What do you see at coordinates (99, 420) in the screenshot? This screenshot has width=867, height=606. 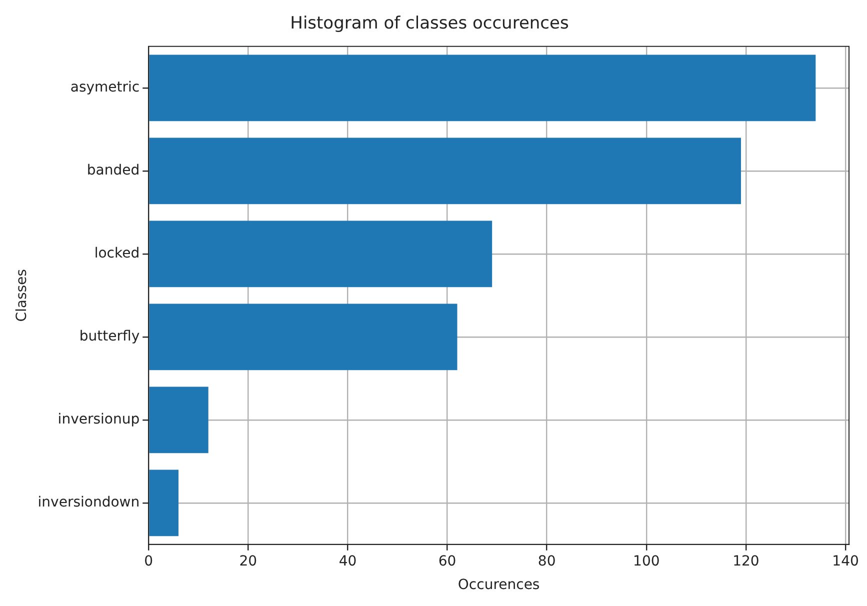 I see `y-tick-label: inversionup` at bounding box center [99, 420].